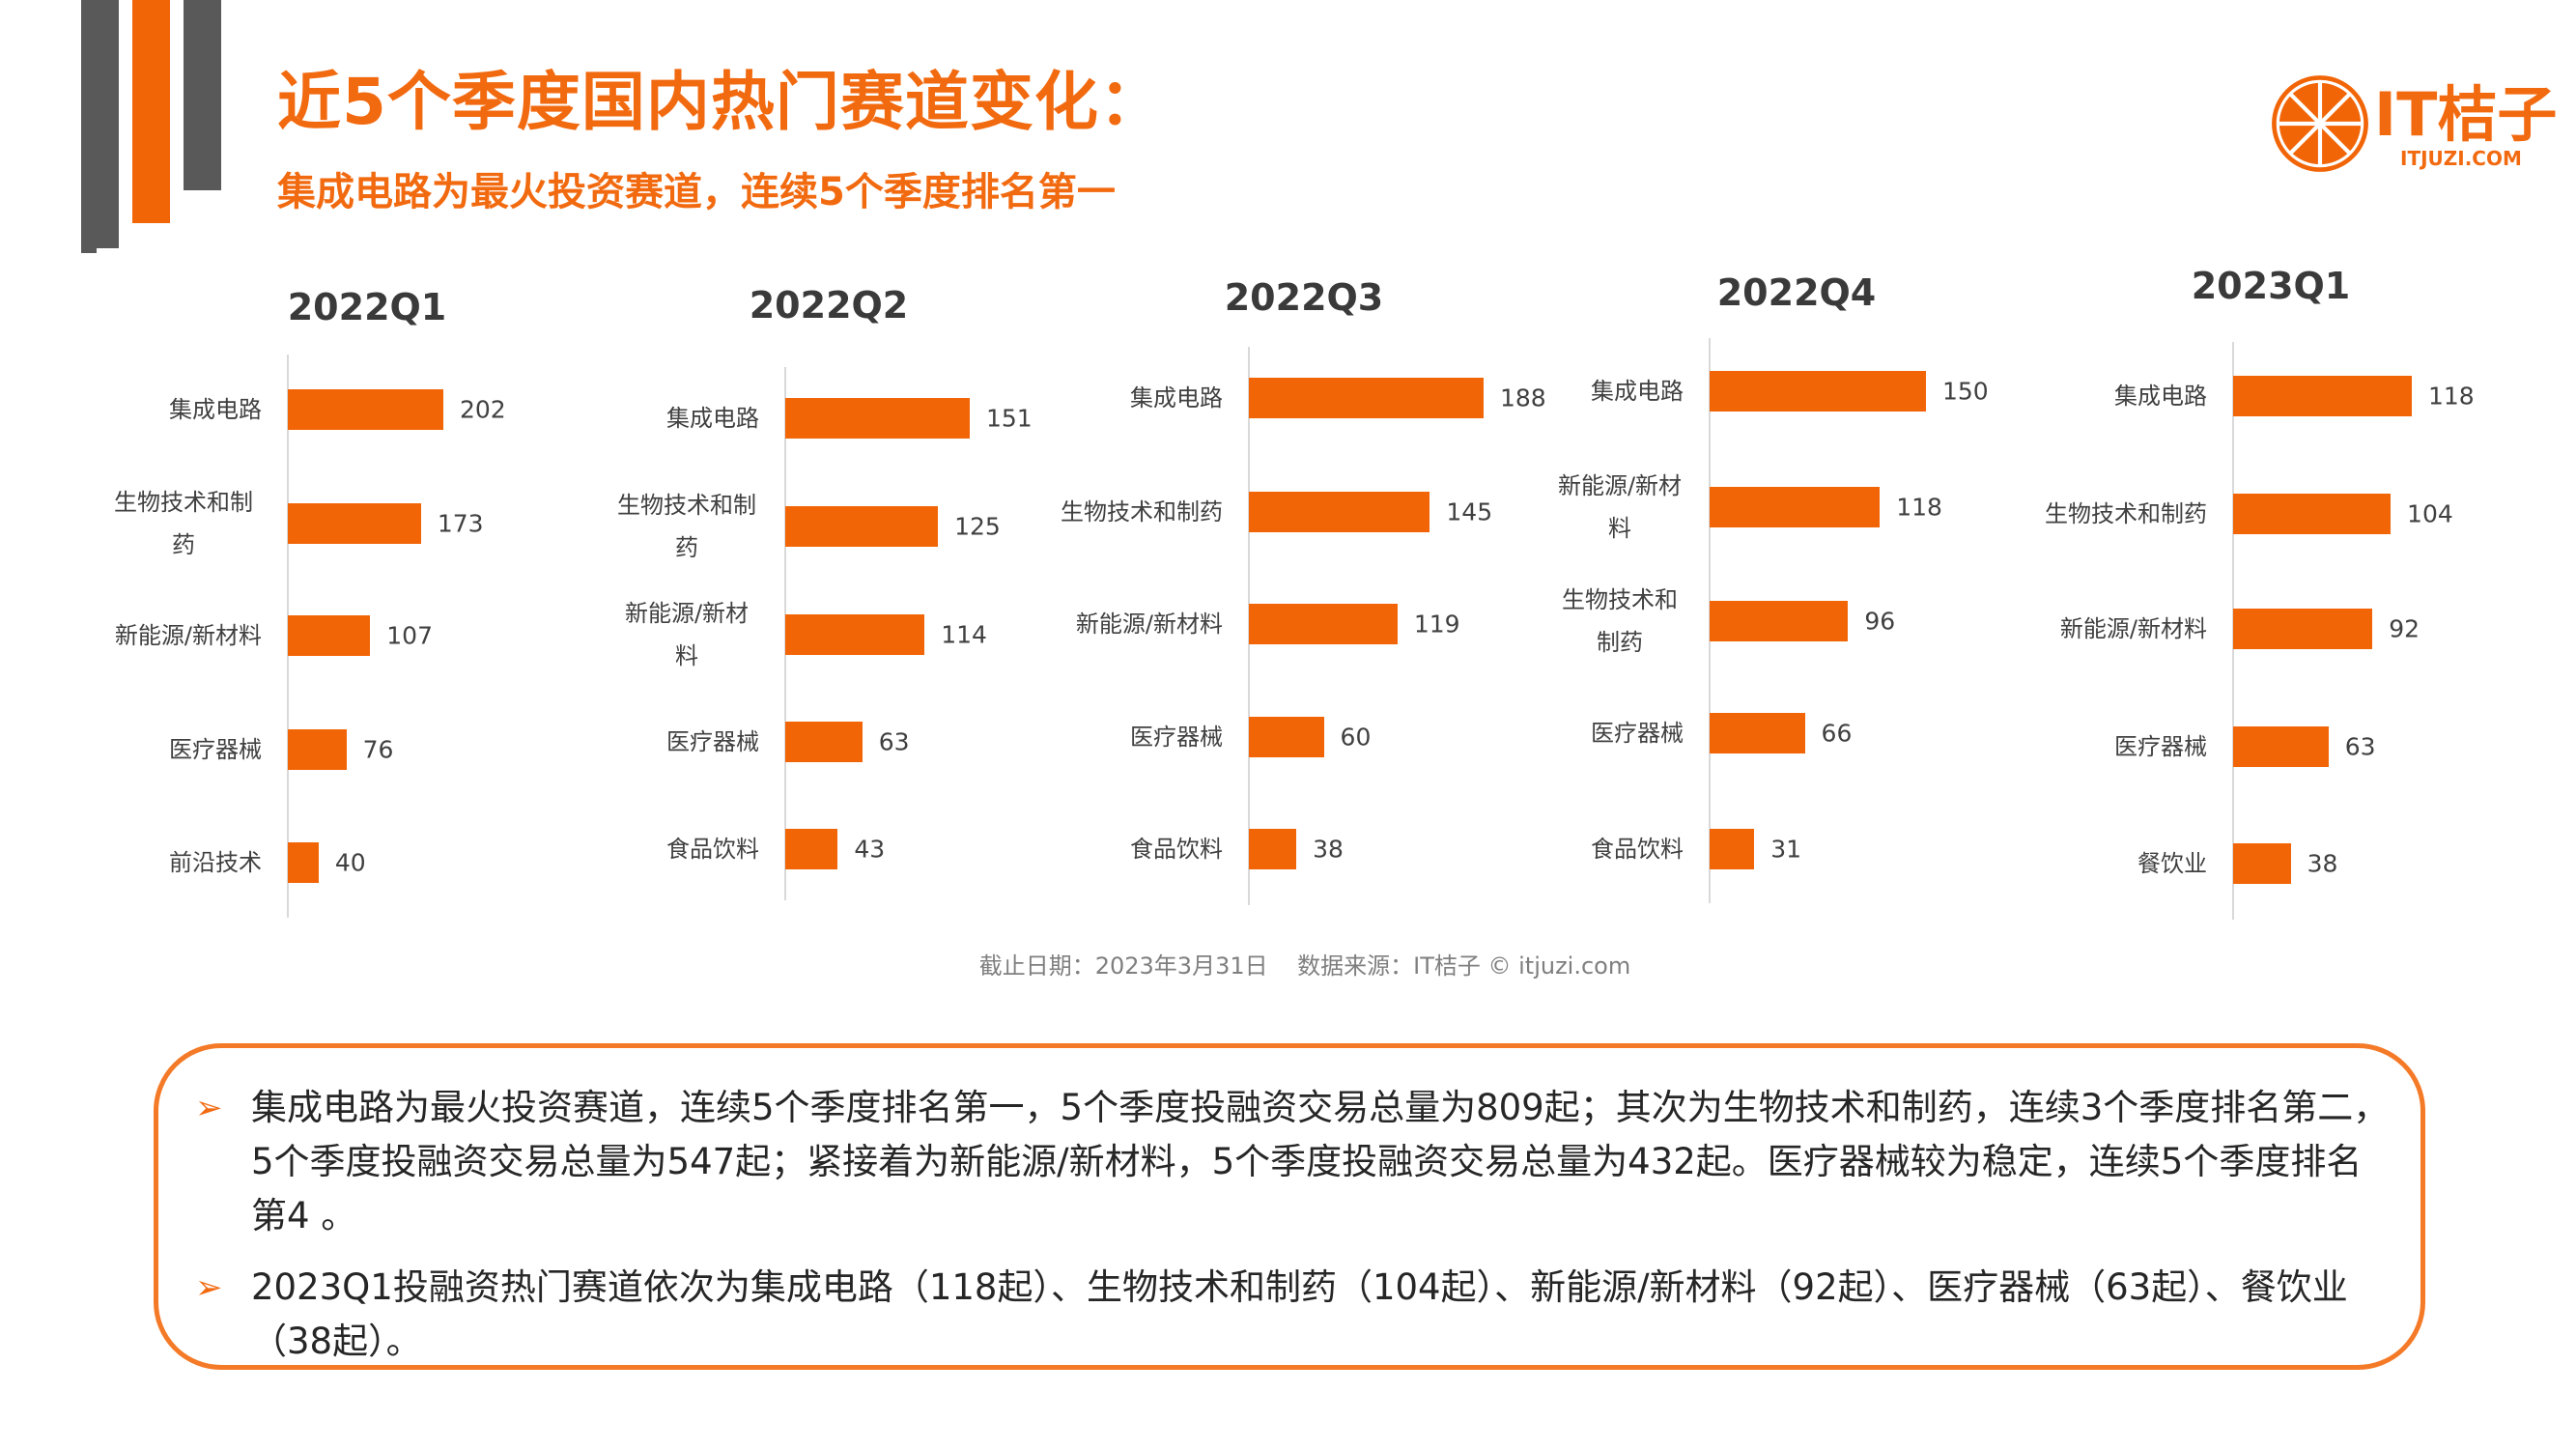  I want to click on category-label: 前沿技术, so click(183, 862).